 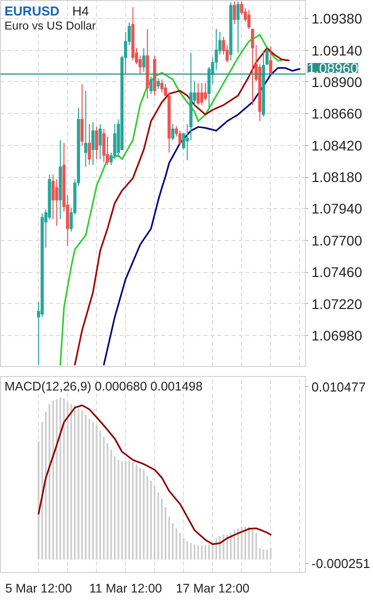 What do you see at coordinates (155, 474) in the screenshot?
I see `line-series` at bounding box center [155, 474].